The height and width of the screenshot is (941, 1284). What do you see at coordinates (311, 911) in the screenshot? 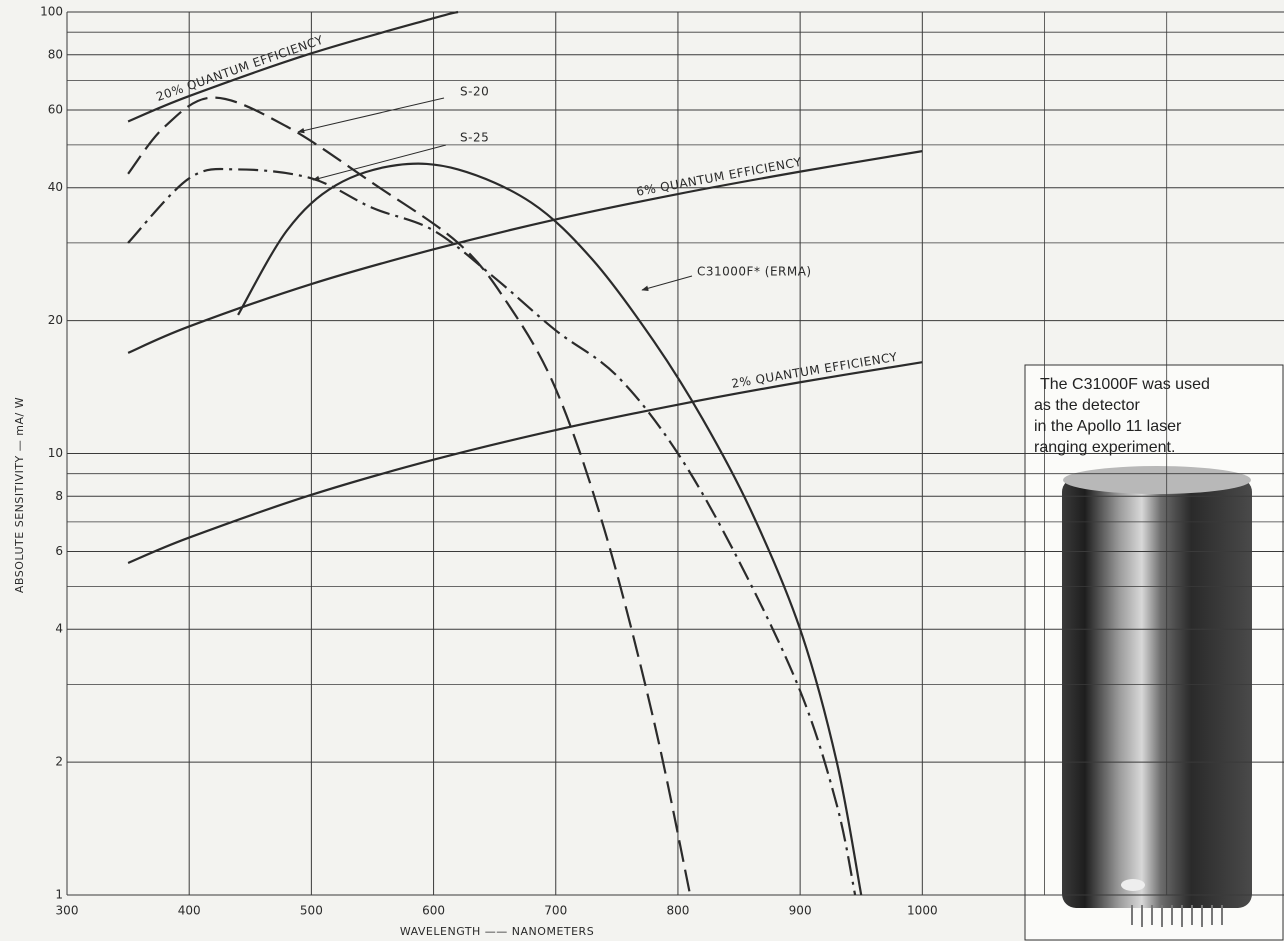
I see `x-tick-label: 500` at bounding box center [311, 911].